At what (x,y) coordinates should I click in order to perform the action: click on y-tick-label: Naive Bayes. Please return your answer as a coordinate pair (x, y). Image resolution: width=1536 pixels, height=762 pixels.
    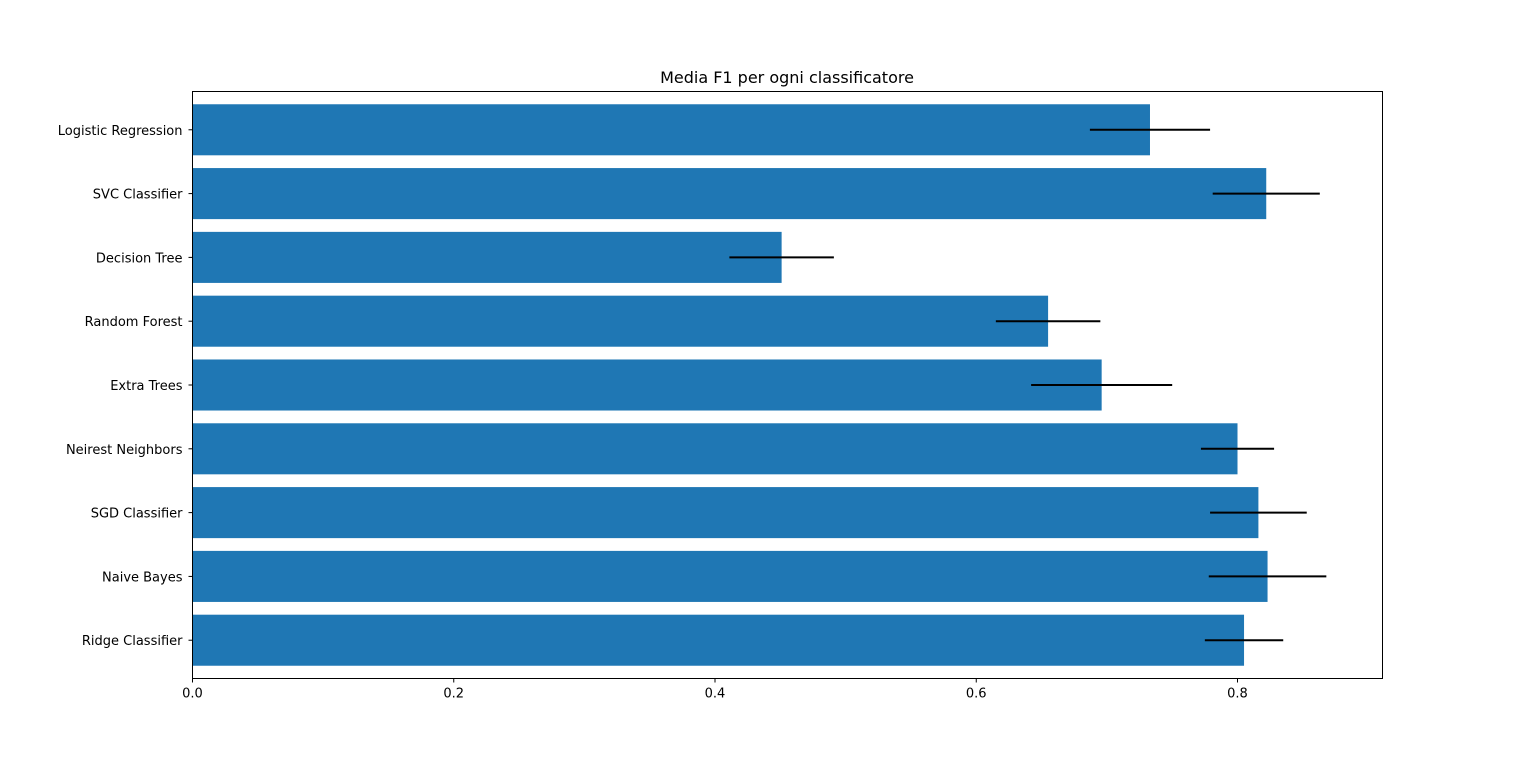
    Looking at the image, I should click on (142, 577).